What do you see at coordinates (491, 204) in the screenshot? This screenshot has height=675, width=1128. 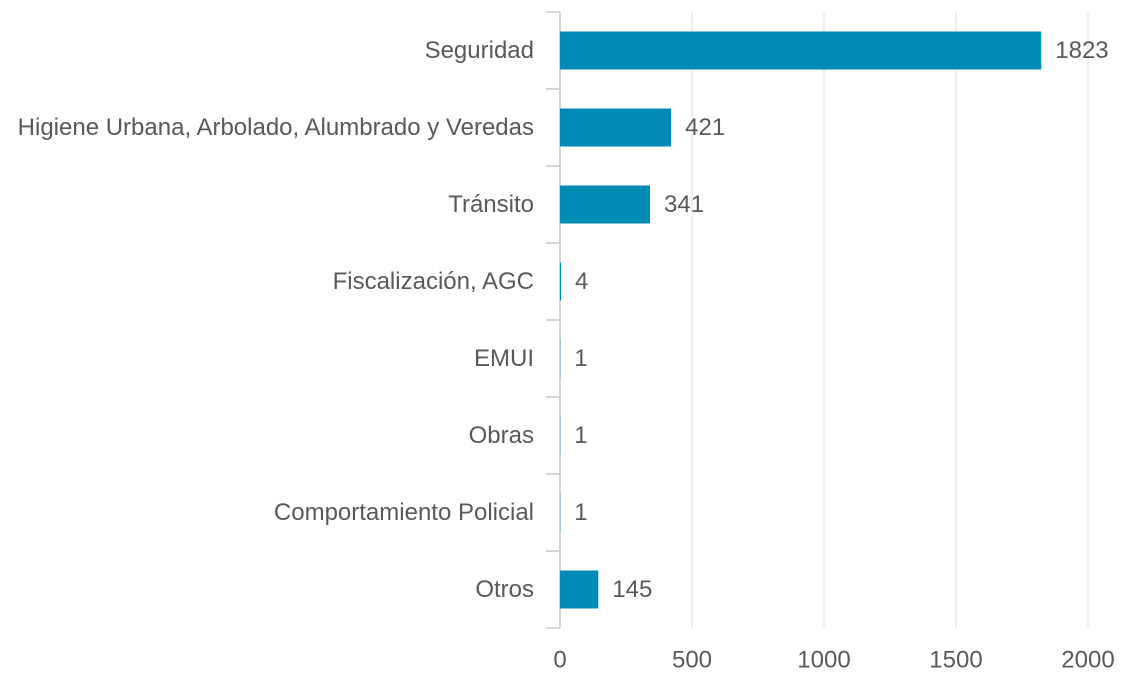 I see `y-tick-label: Tránsito` at bounding box center [491, 204].